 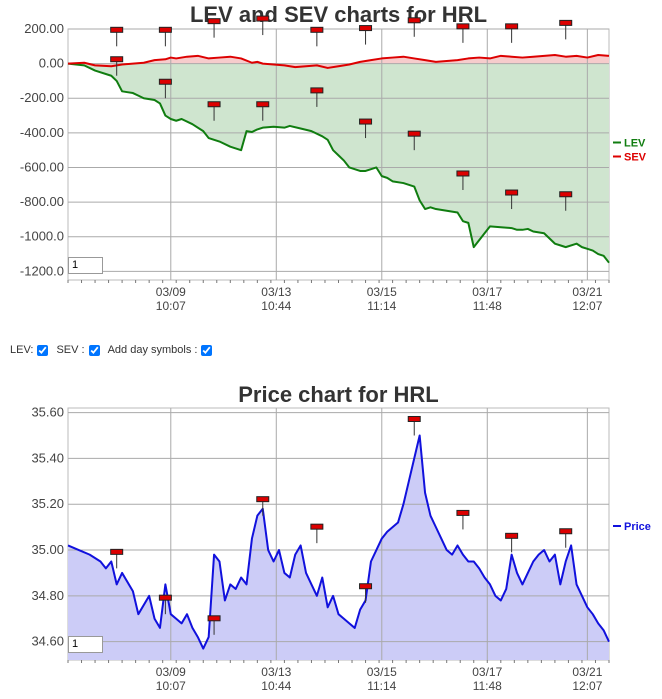 I want to click on lev-label: LEV:, so click(x=22, y=350).